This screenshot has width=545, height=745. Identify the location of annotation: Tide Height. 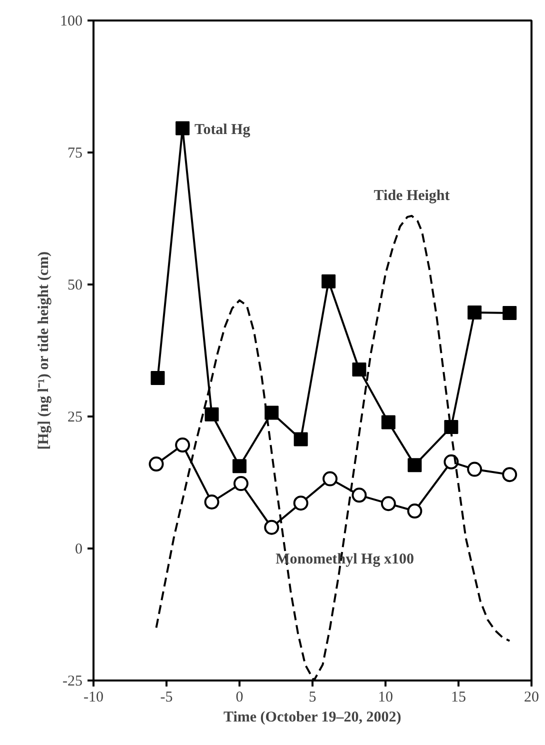
(412, 196).